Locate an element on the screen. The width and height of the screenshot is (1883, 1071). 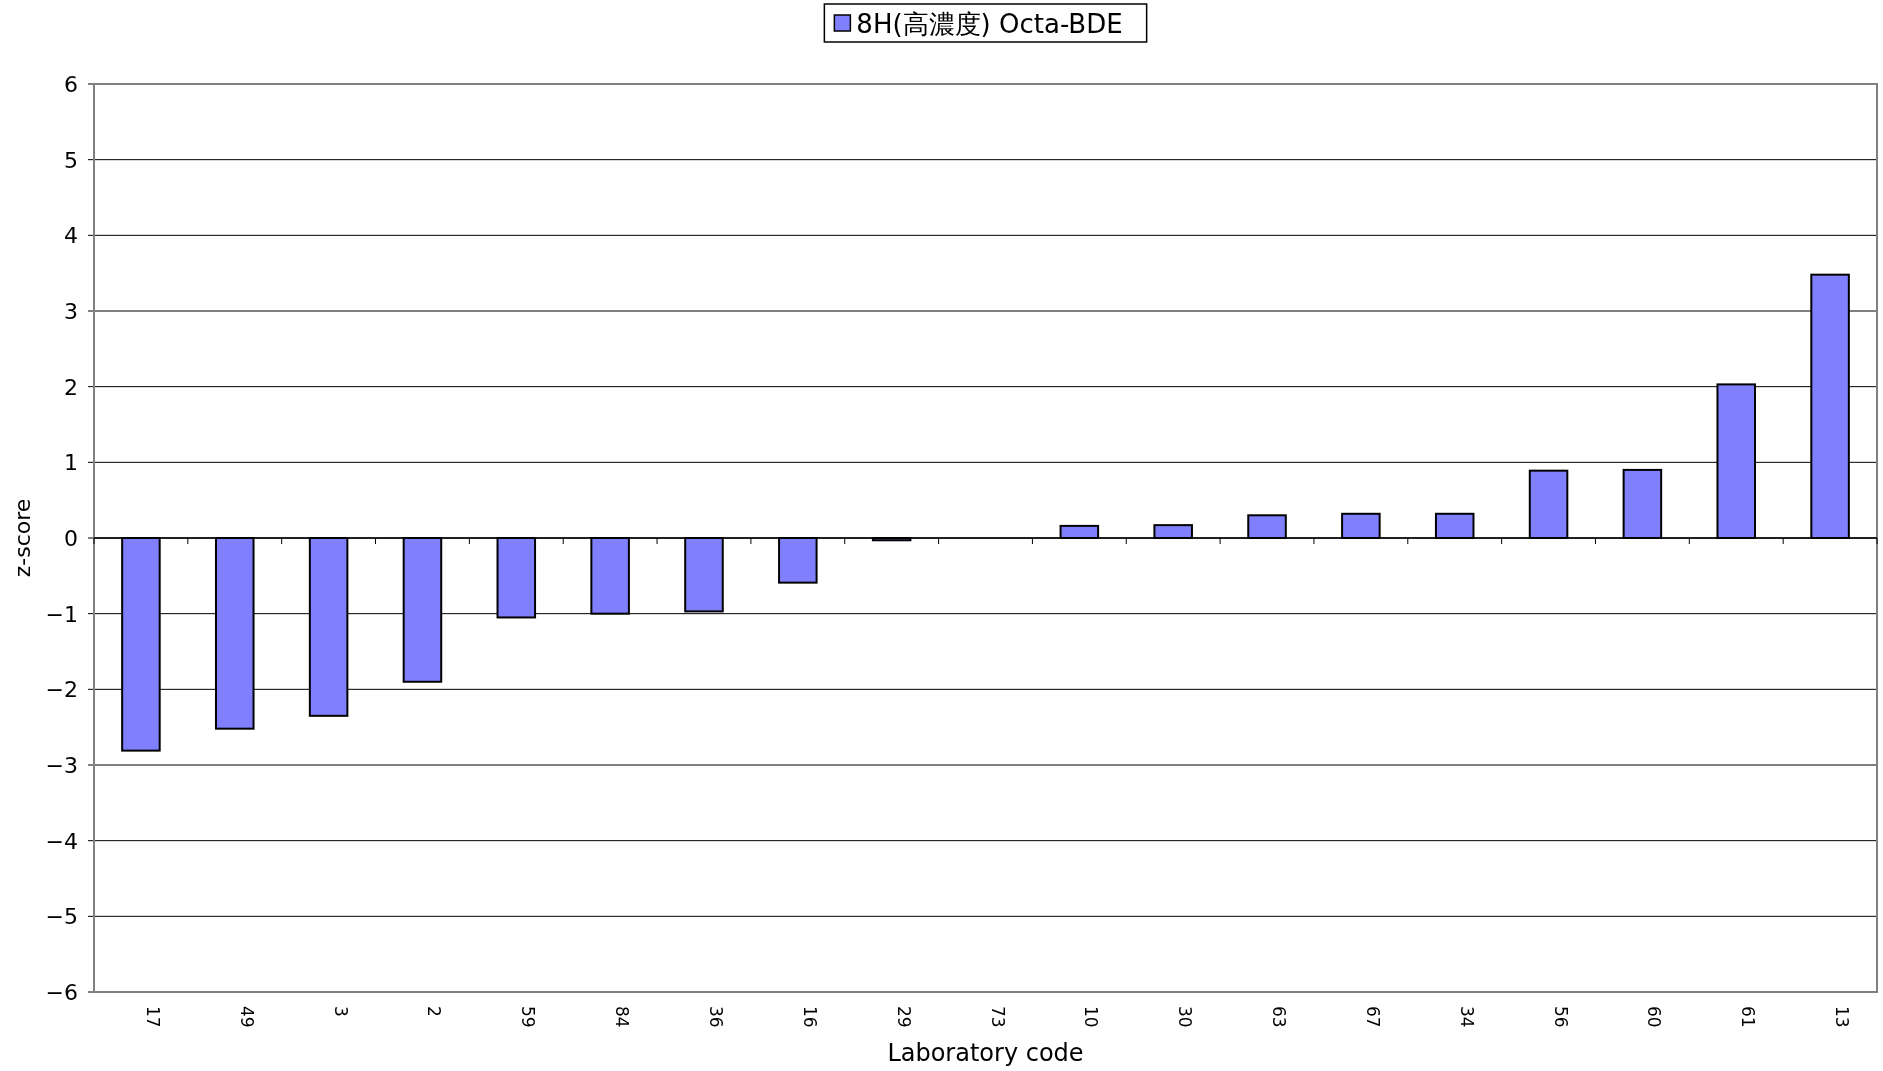
y-tick-label: −5 is located at coordinates (61, 917).